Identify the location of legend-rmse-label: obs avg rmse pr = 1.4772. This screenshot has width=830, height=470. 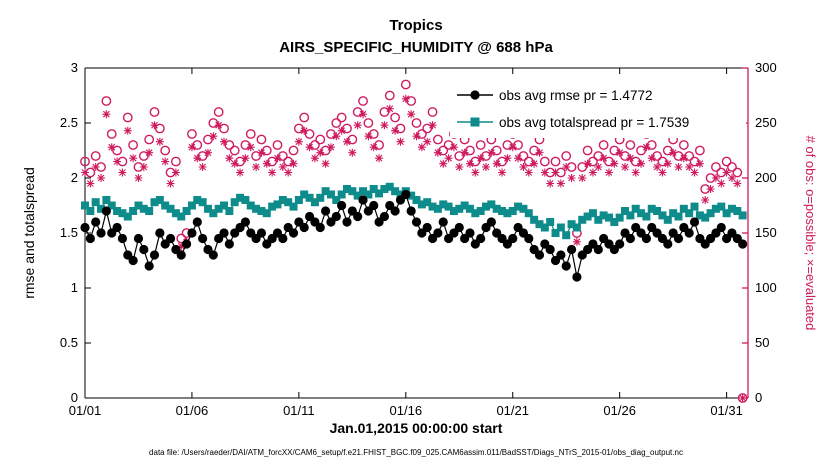
(575, 95).